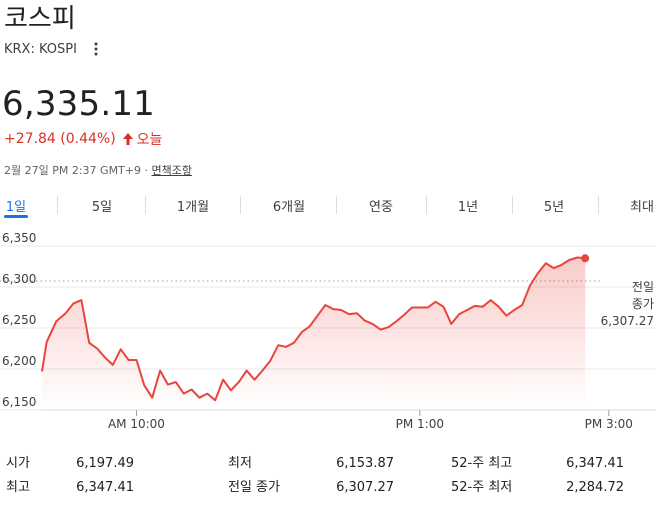  What do you see at coordinates (128, 139) in the screenshot?
I see `arrow-up-icon` at bounding box center [128, 139].